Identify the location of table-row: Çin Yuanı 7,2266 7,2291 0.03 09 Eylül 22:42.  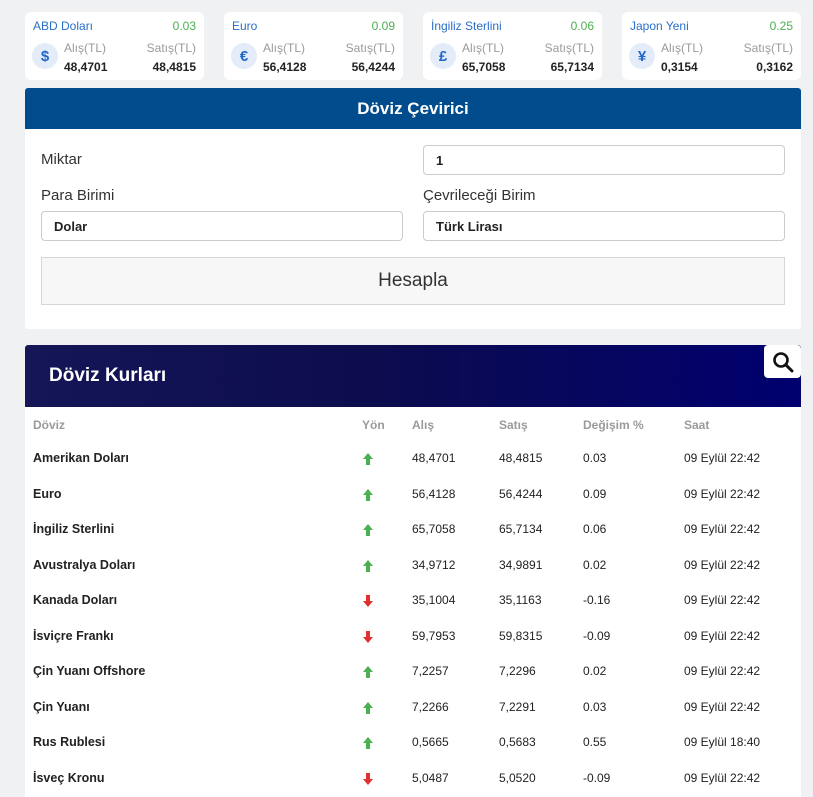
(413, 708).